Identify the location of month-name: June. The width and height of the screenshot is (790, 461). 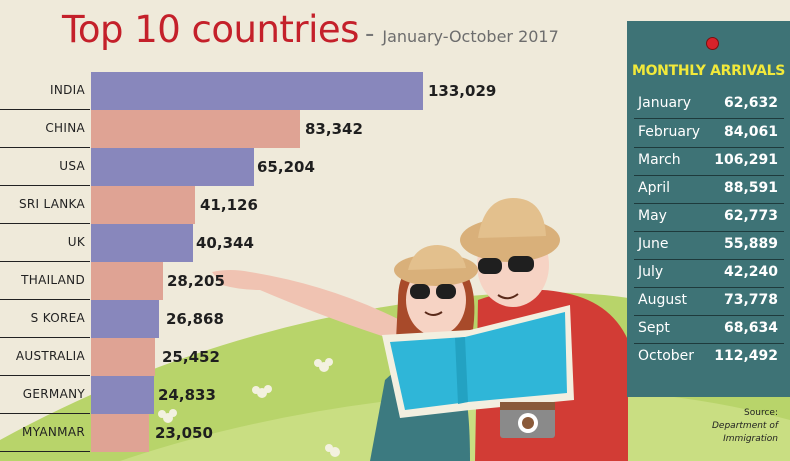
(653, 244).